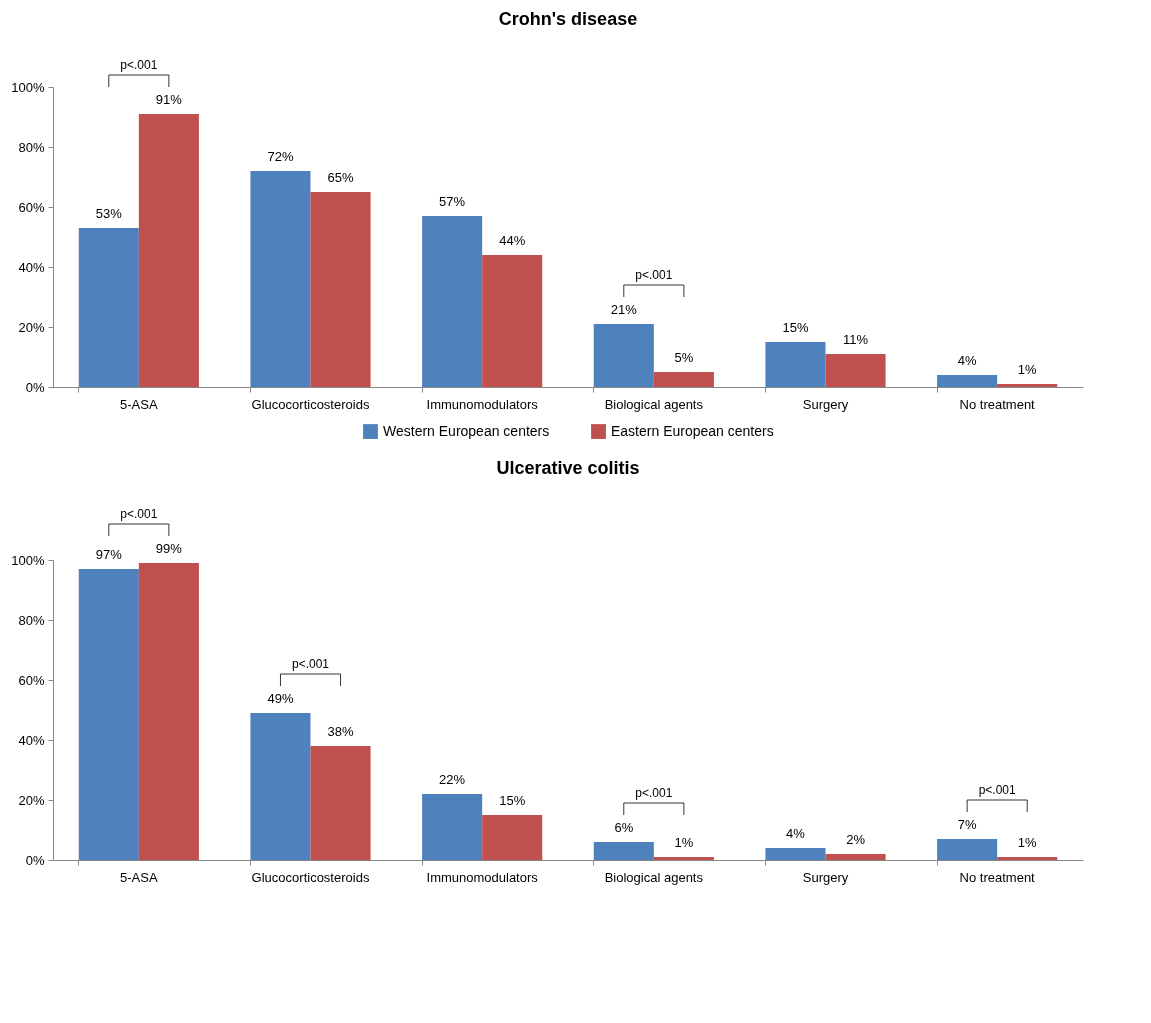 Image resolution: width=1151 pixels, height=1023 pixels. I want to click on data-label: 97%, so click(109, 554).